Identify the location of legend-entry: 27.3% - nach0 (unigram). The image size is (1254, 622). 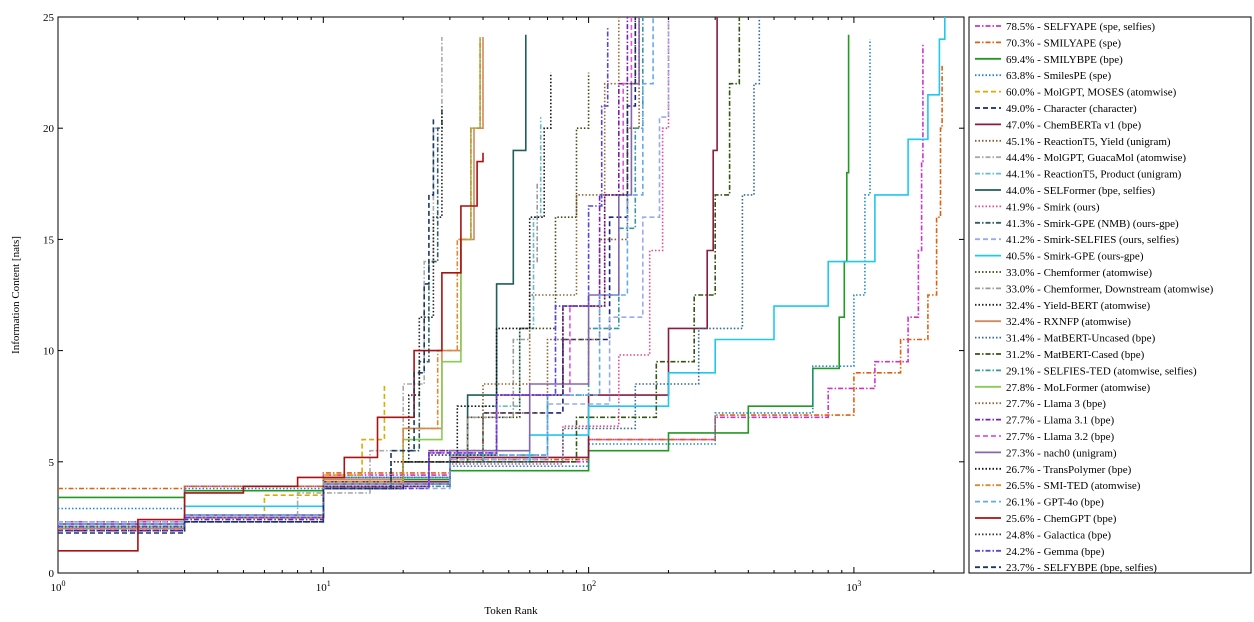
(1061, 453).